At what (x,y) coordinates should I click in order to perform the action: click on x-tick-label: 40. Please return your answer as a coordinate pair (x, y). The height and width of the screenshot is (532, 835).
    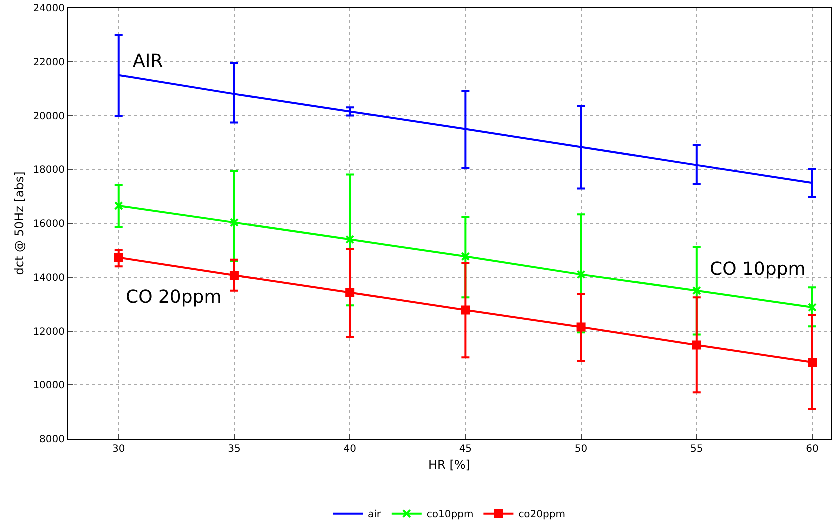
    Looking at the image, I should click on (350, 449).